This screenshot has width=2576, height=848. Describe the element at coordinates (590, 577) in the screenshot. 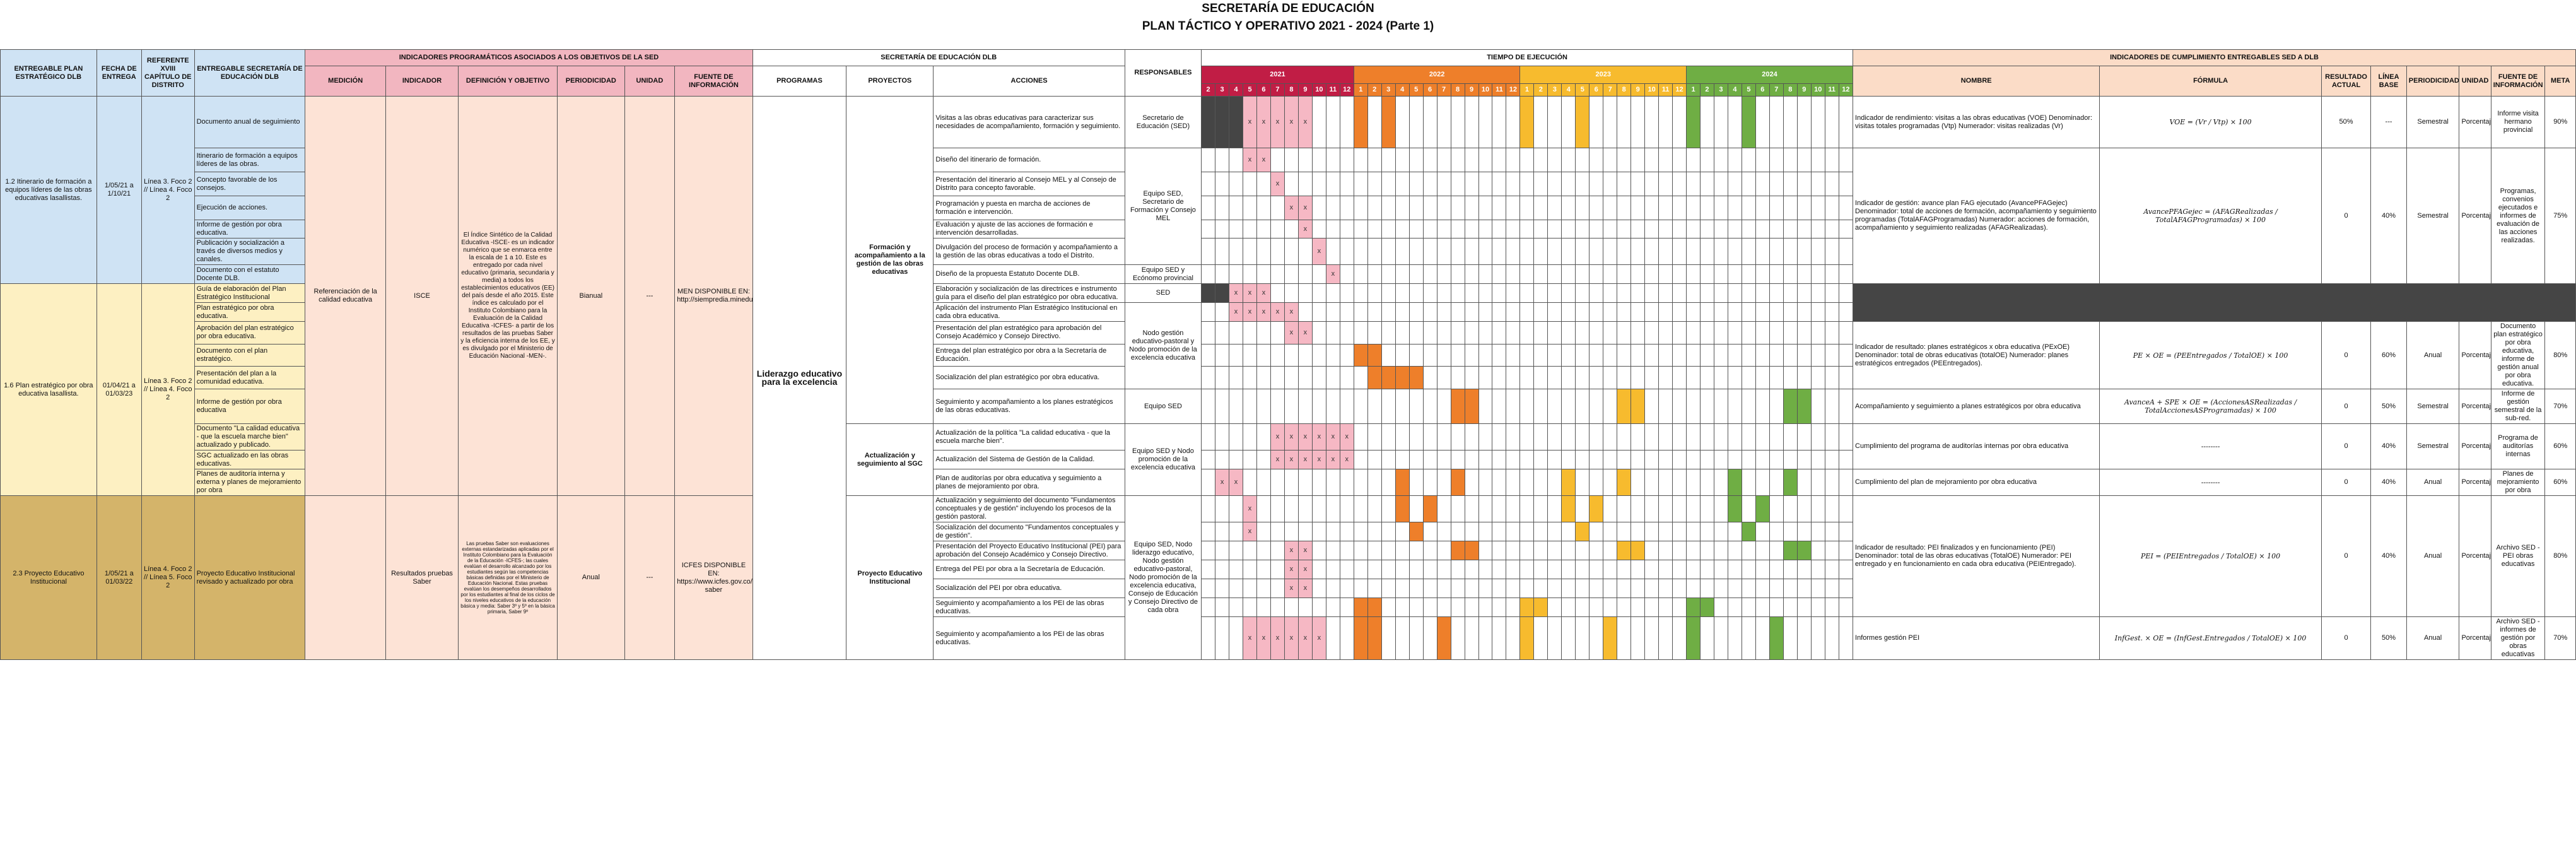

I see `periodicidad-cell-2: Anual` at that location.